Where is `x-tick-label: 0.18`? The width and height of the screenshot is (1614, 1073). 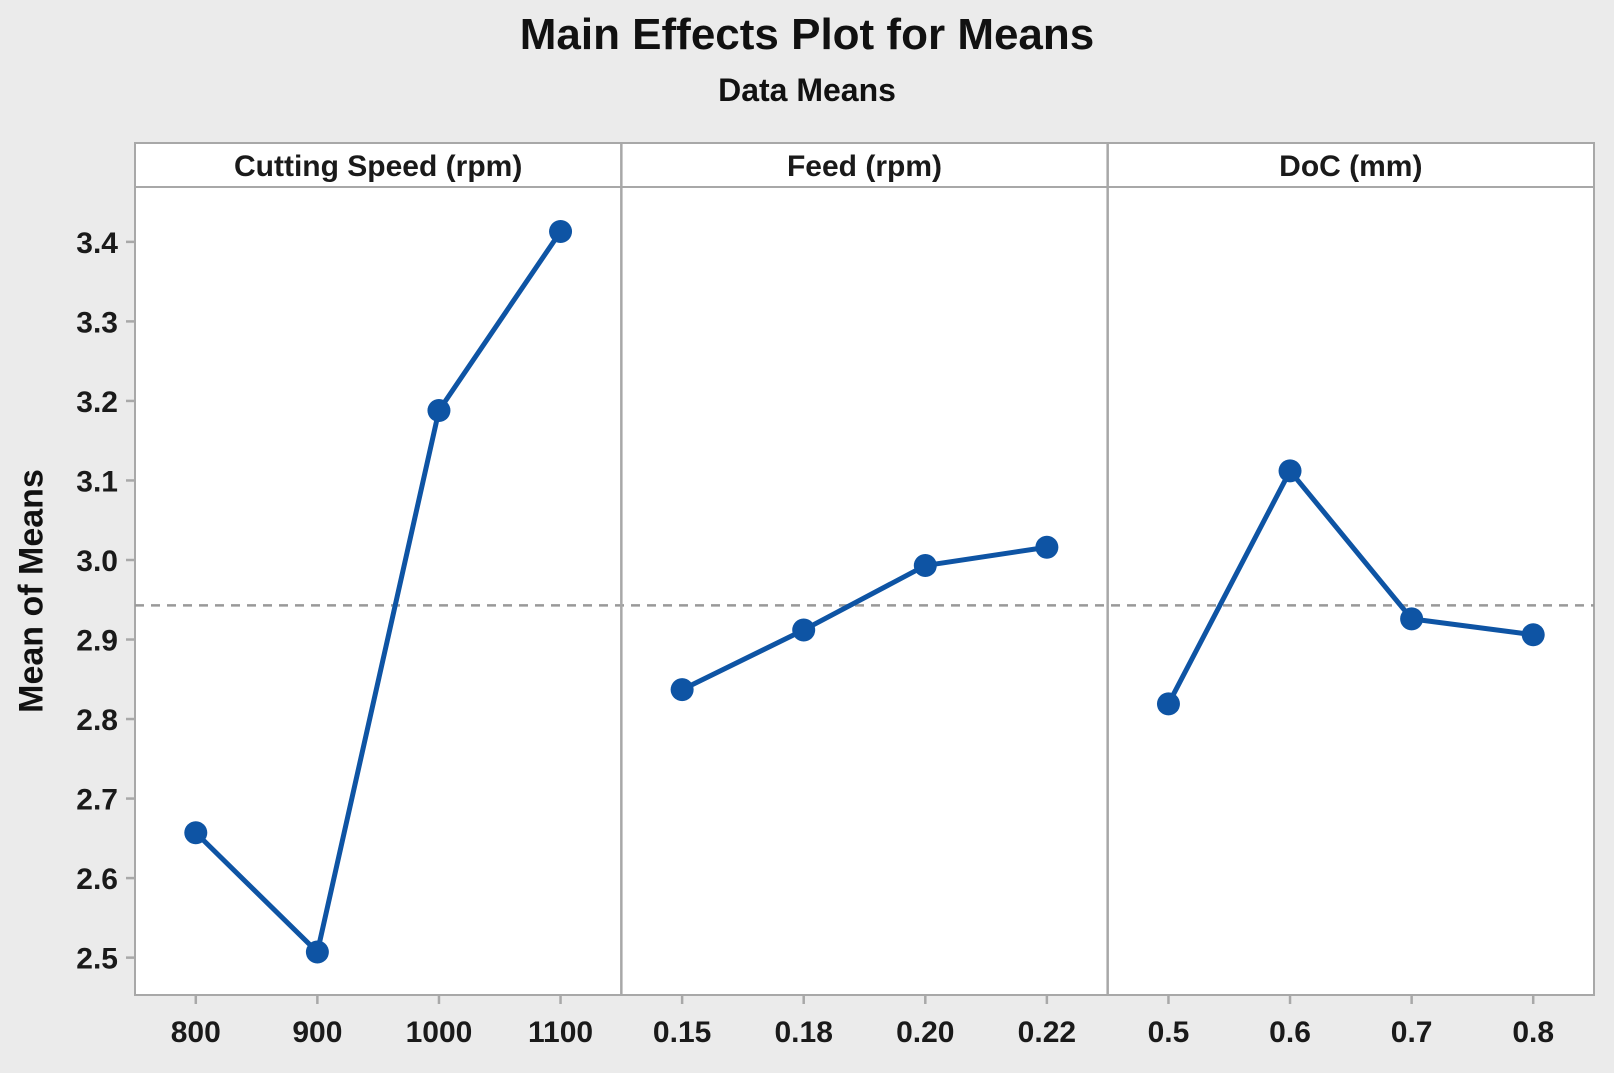 x-tick-label: 0.18 is located at coordinates (804, 1032).